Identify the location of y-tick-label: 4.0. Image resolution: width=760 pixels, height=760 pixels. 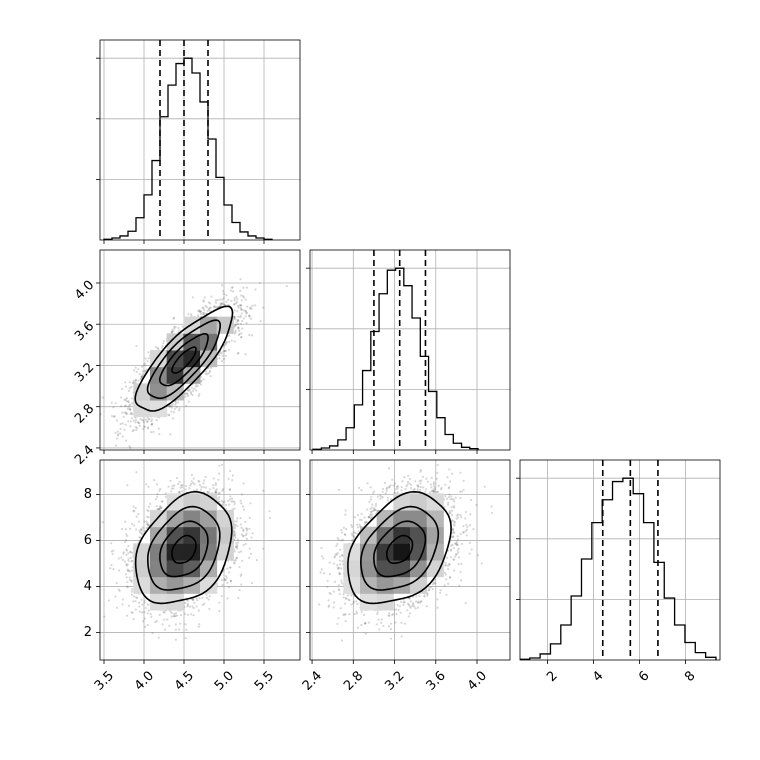
(84, 290).